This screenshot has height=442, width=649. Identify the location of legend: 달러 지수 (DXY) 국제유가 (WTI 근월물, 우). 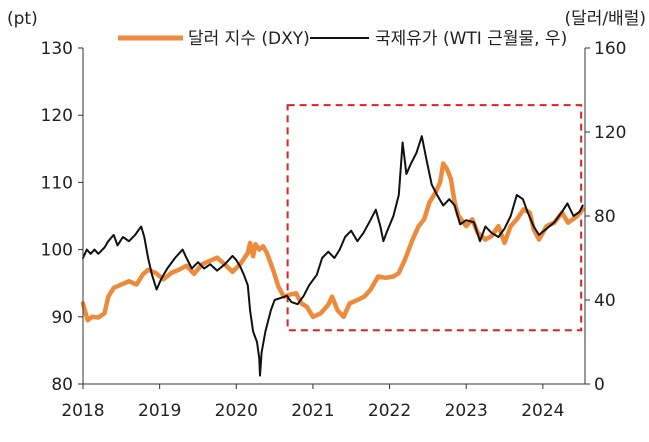
(342, 39).